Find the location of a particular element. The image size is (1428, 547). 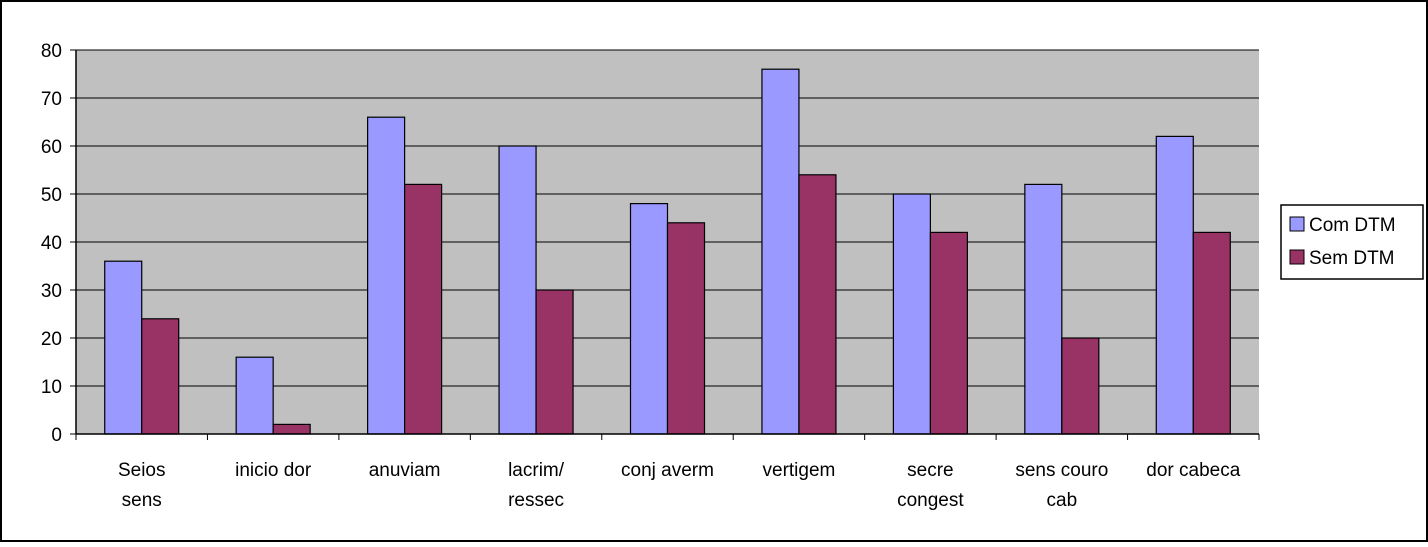

x-tick-label: Seios sens is located at coordinates (142, 485).